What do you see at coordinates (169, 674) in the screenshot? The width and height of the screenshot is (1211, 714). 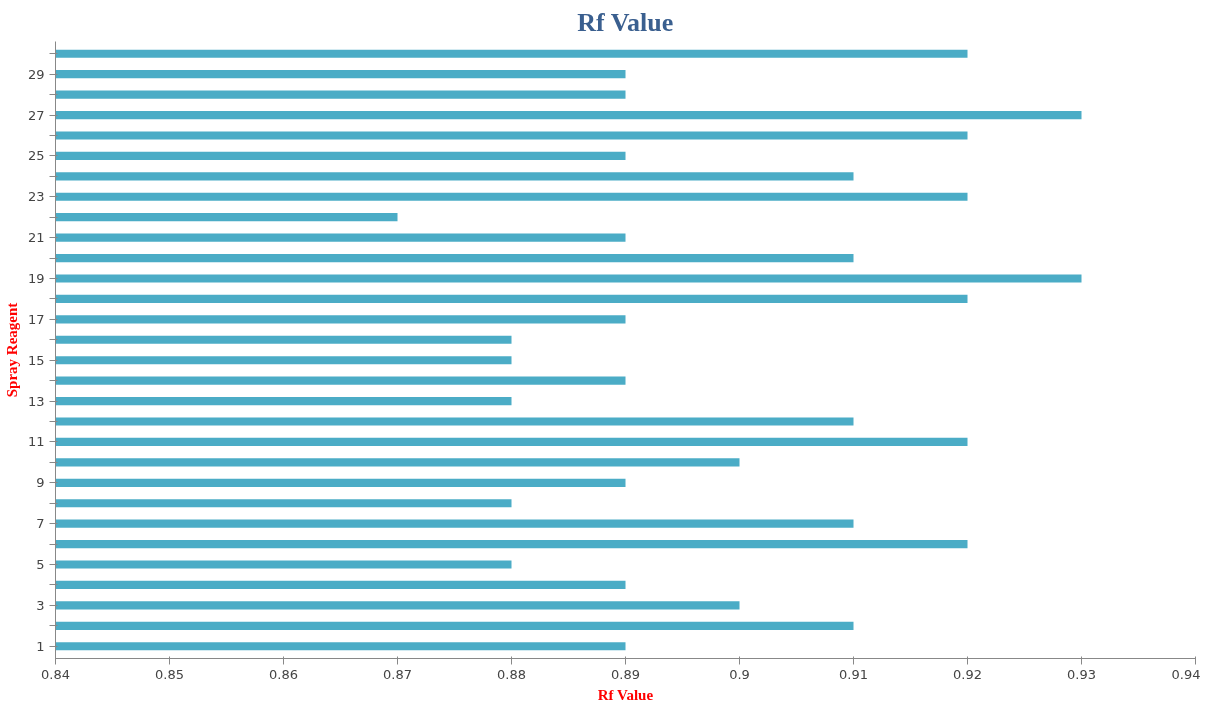 I see `x-tick-label: 0.85` at bounding box center [169, 674].